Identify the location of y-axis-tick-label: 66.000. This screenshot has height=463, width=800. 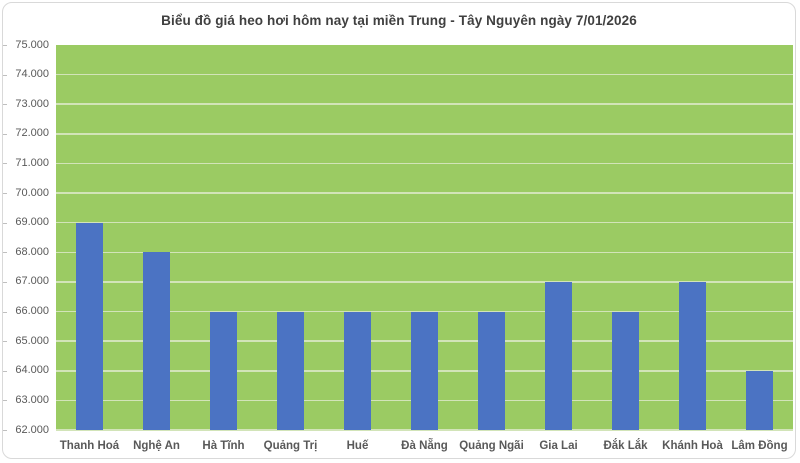
(32, 311).